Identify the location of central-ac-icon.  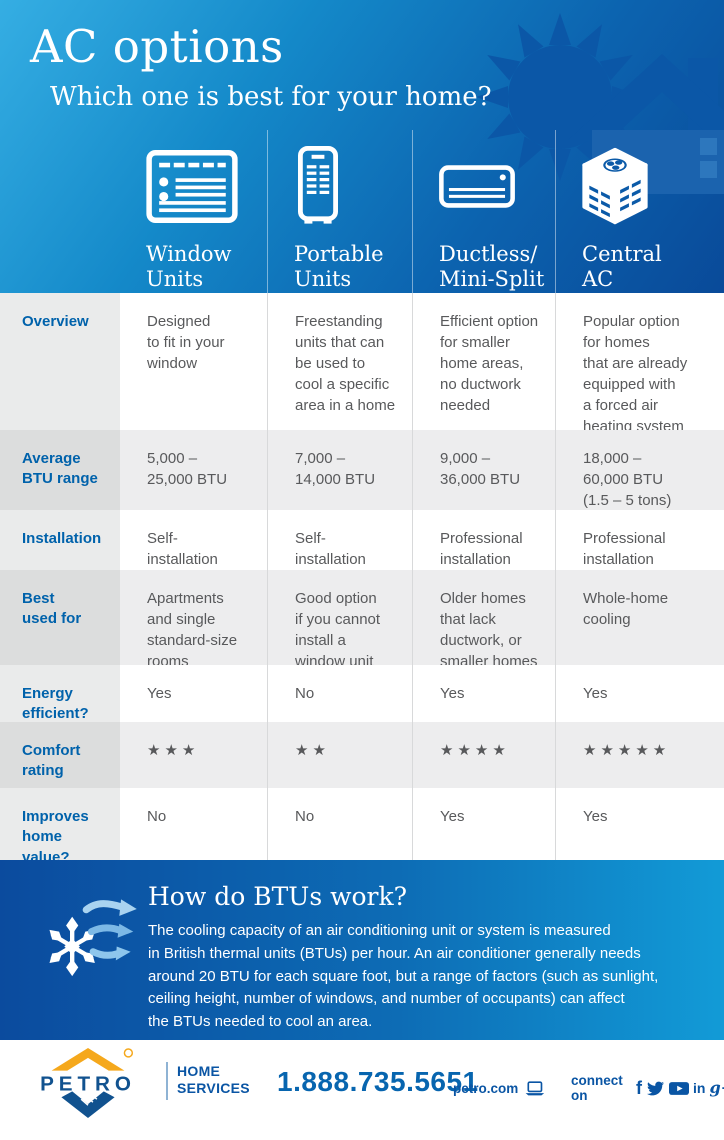
(650, 186).